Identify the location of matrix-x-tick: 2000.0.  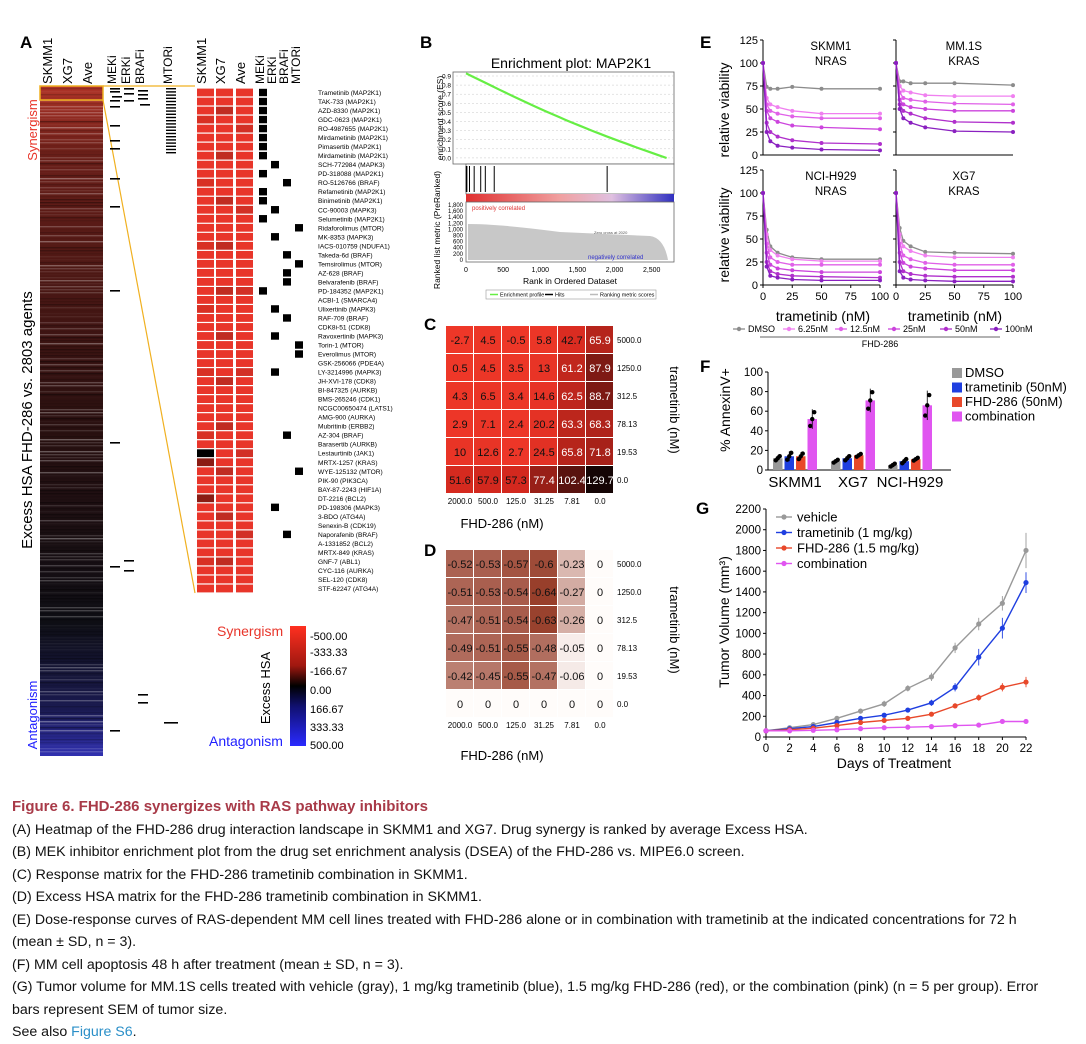
(460, 501).